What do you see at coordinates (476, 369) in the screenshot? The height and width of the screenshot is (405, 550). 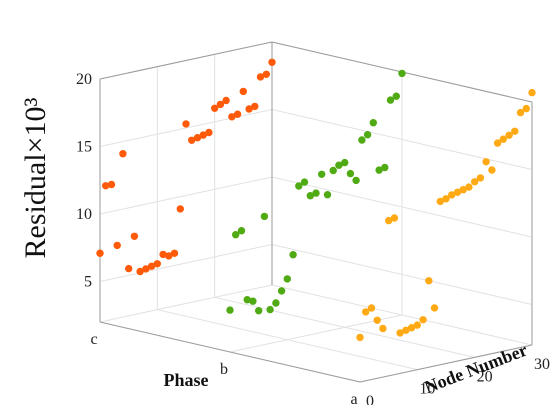 I see `z-axis-label: Node Number` at bounding box center [476, 369].